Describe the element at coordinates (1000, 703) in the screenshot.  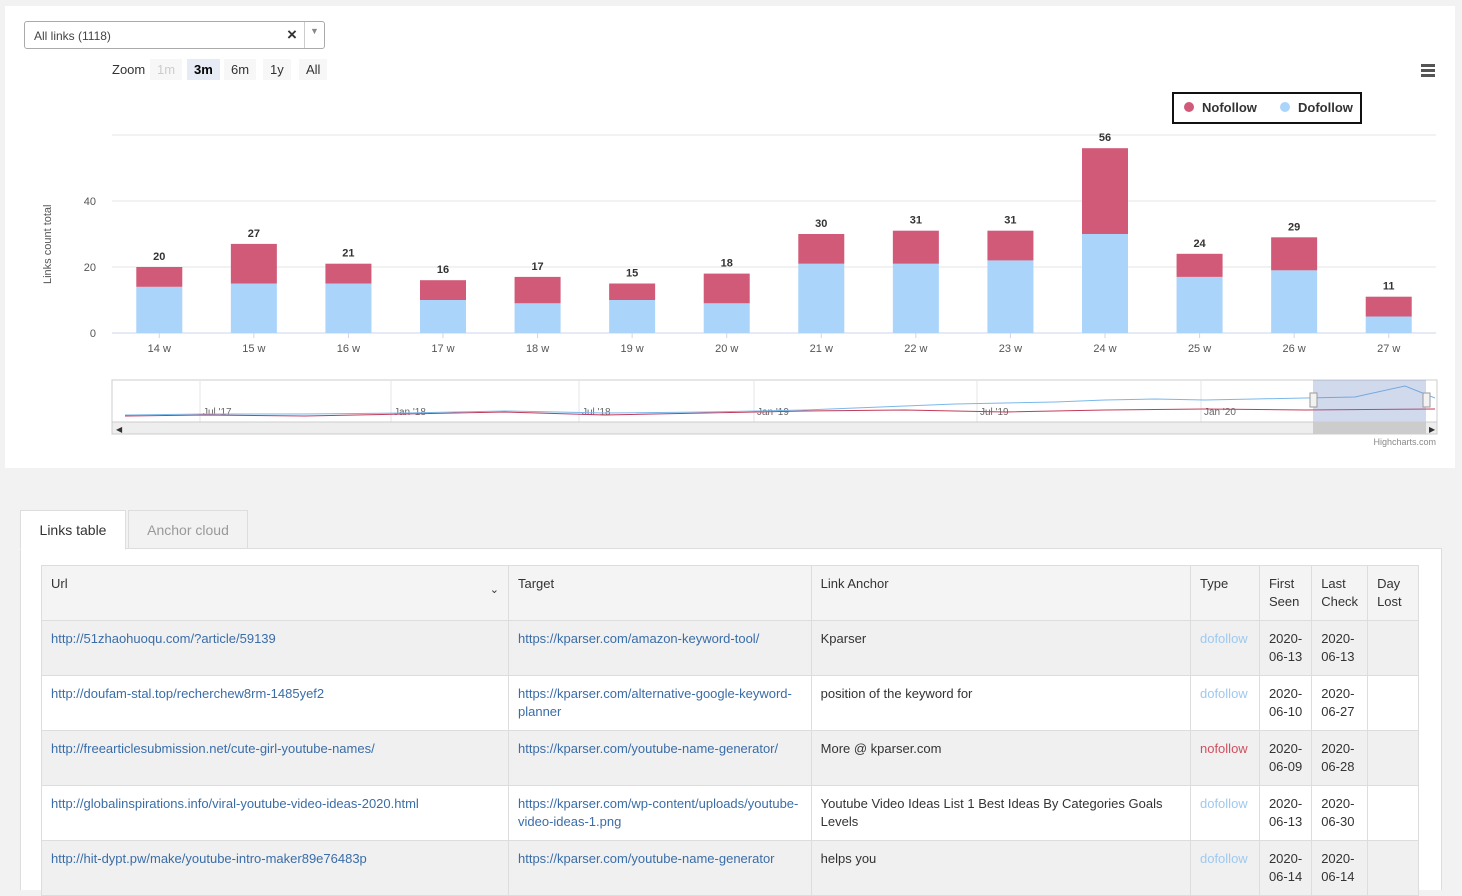
I see `link-anchor: position of the keyword for` at that location.